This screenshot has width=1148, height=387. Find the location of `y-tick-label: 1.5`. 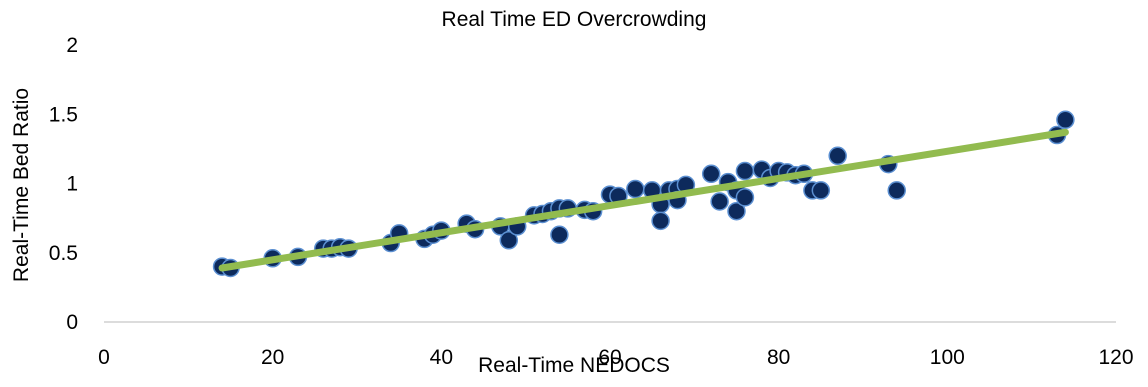

y-tick-label: 1.5 is located at coordinates (63, 114).